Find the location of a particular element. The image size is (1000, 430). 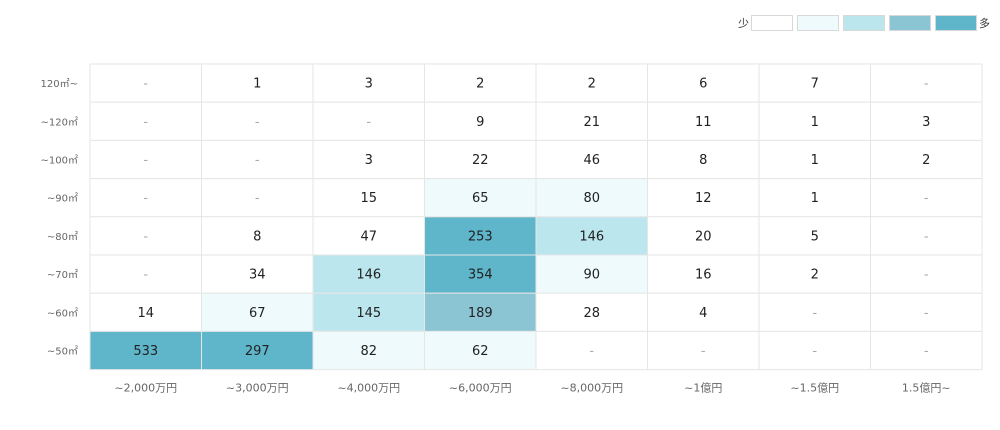

x-axis-tick-label: ~3,000万円 is located at coordinates (257, 388).